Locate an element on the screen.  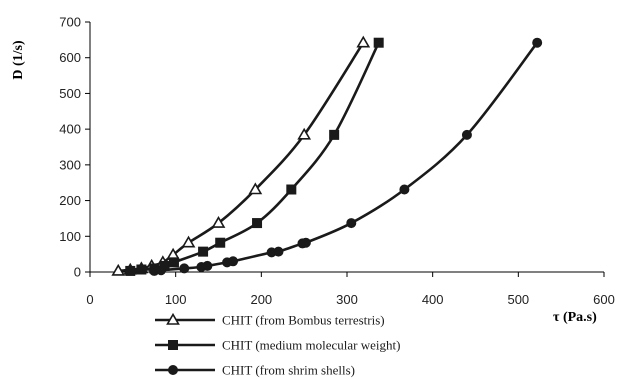
legend-item-circle: CHIT (from shrim shells) is located at coordinates (255, 370).